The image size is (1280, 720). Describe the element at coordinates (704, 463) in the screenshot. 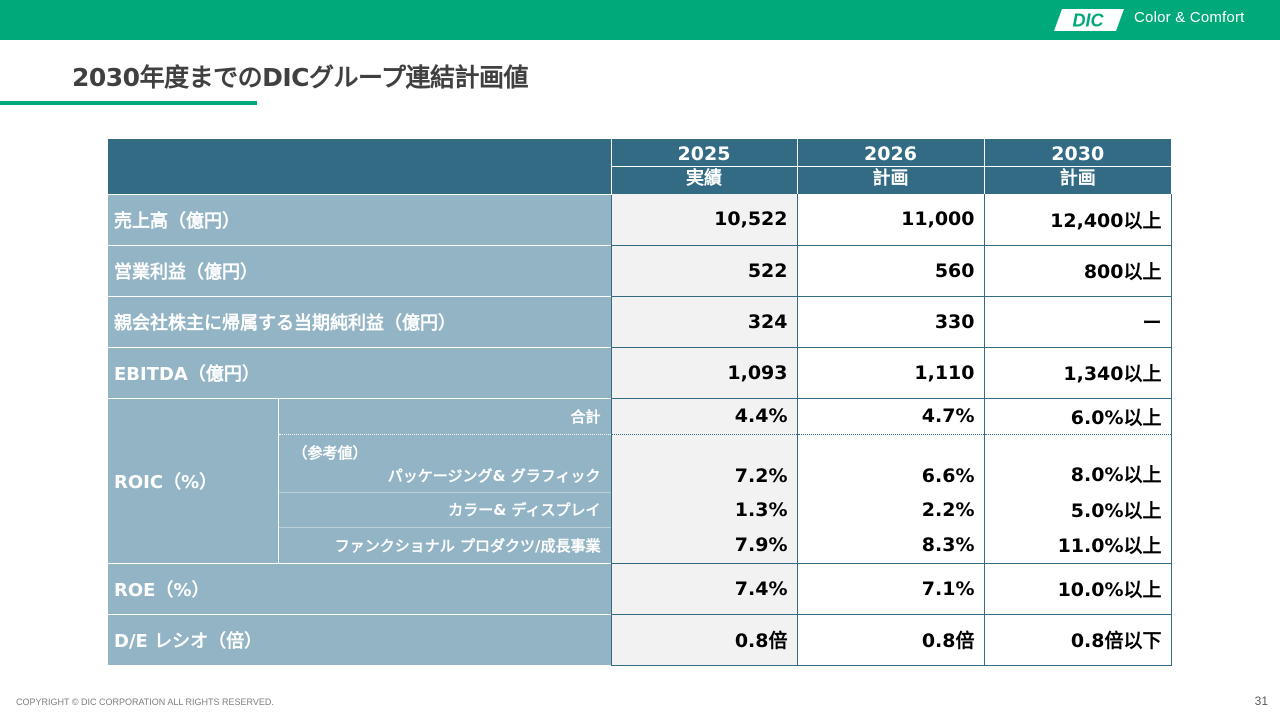

I see `value-2025: 7.2%` at that location.